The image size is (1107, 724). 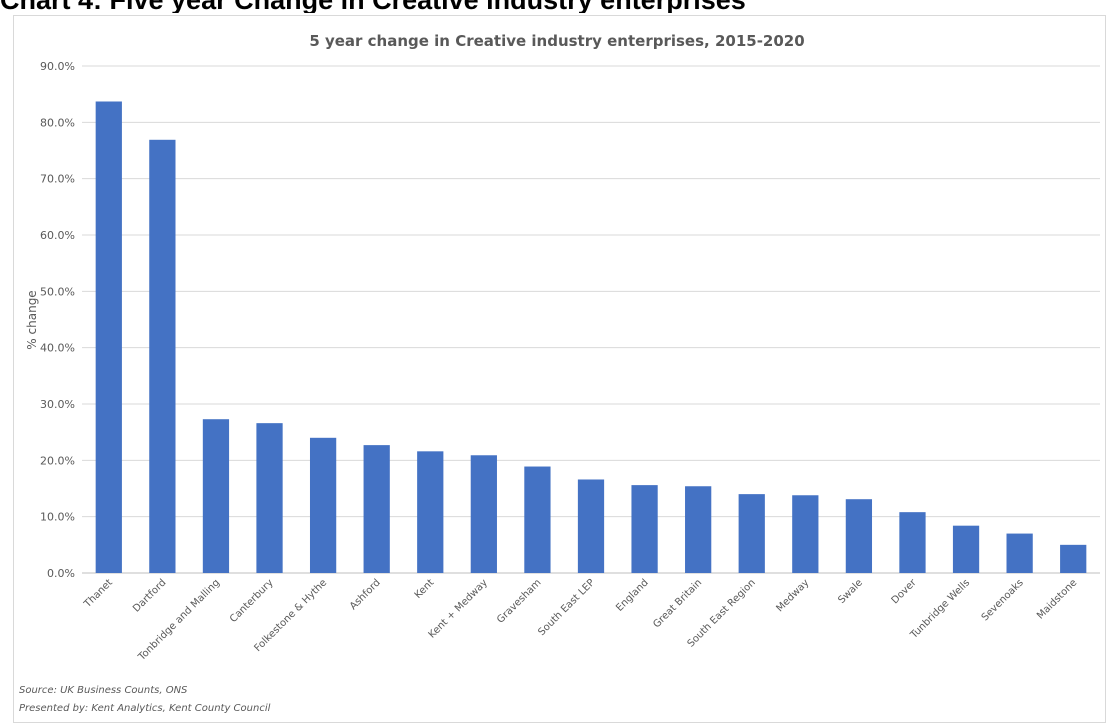 I want to click on x-tick-label: Gravesham, so click(x=519, y=601).